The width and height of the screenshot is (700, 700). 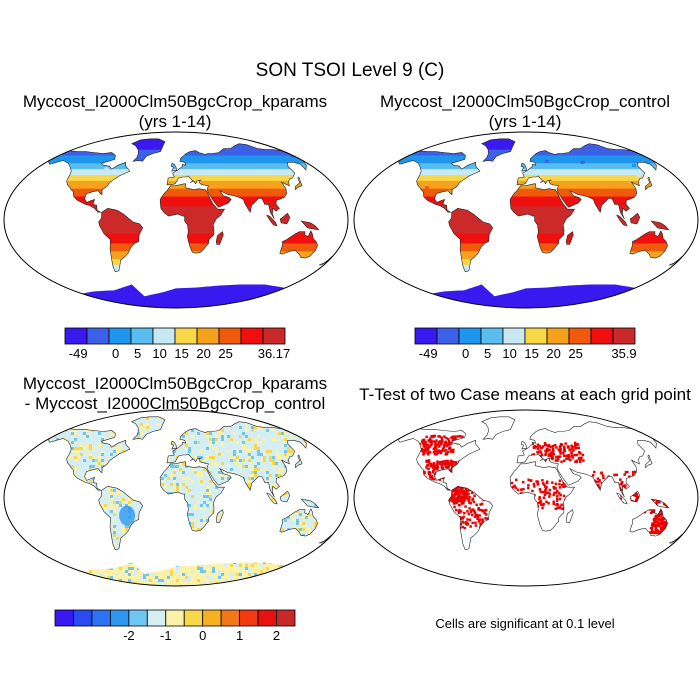 I want to click on panel-title-line: Myccost_I2000Clm50BgcCrop_control, so click(x=525, y=102).